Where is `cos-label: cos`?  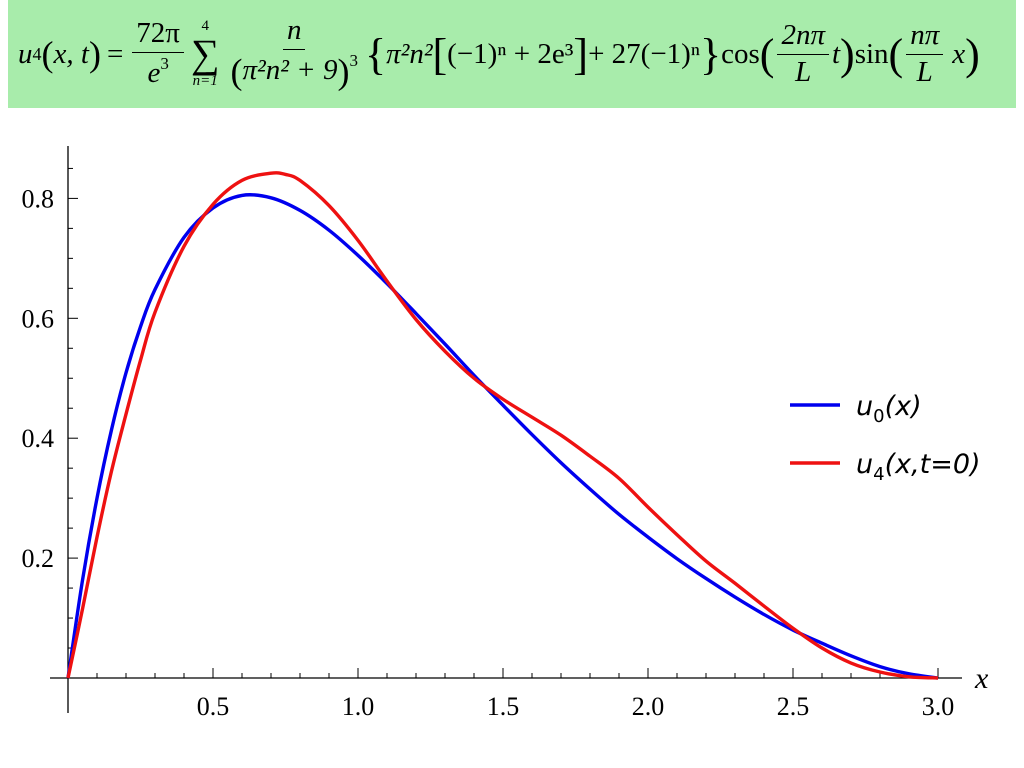
cos-label: cos is located at coordinates (740, 53).